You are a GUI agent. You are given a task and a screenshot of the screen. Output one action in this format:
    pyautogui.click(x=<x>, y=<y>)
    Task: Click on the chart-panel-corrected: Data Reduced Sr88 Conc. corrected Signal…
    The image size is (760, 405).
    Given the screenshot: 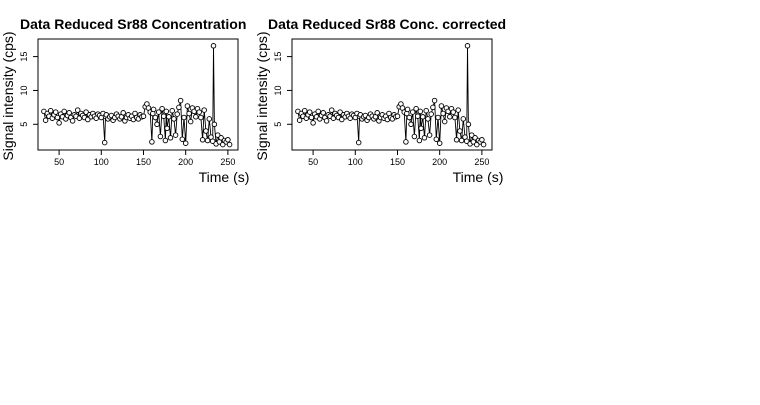 What is the action you would take?
    pyautogui.click(x=380, y=100)
    